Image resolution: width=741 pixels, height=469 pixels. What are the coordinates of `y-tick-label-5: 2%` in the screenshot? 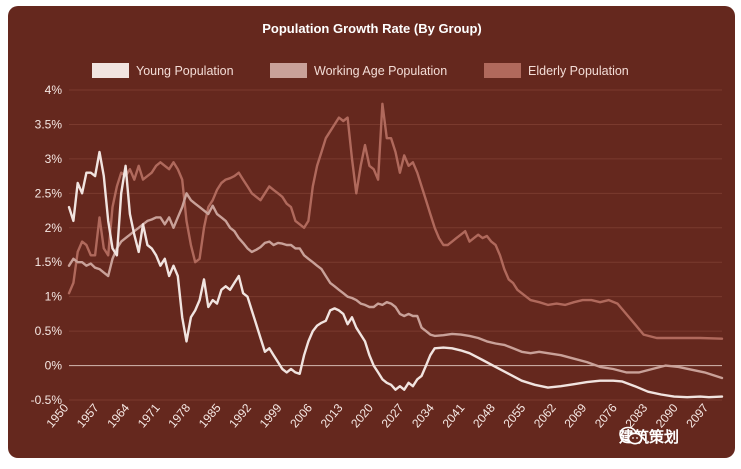 It's located at (54, 228).